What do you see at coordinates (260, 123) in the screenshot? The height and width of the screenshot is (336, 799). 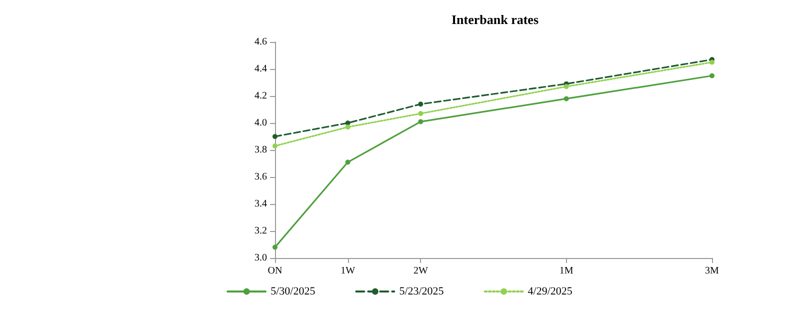 I see `y-tick-label: 4.0` at bounding box center [260, 123].